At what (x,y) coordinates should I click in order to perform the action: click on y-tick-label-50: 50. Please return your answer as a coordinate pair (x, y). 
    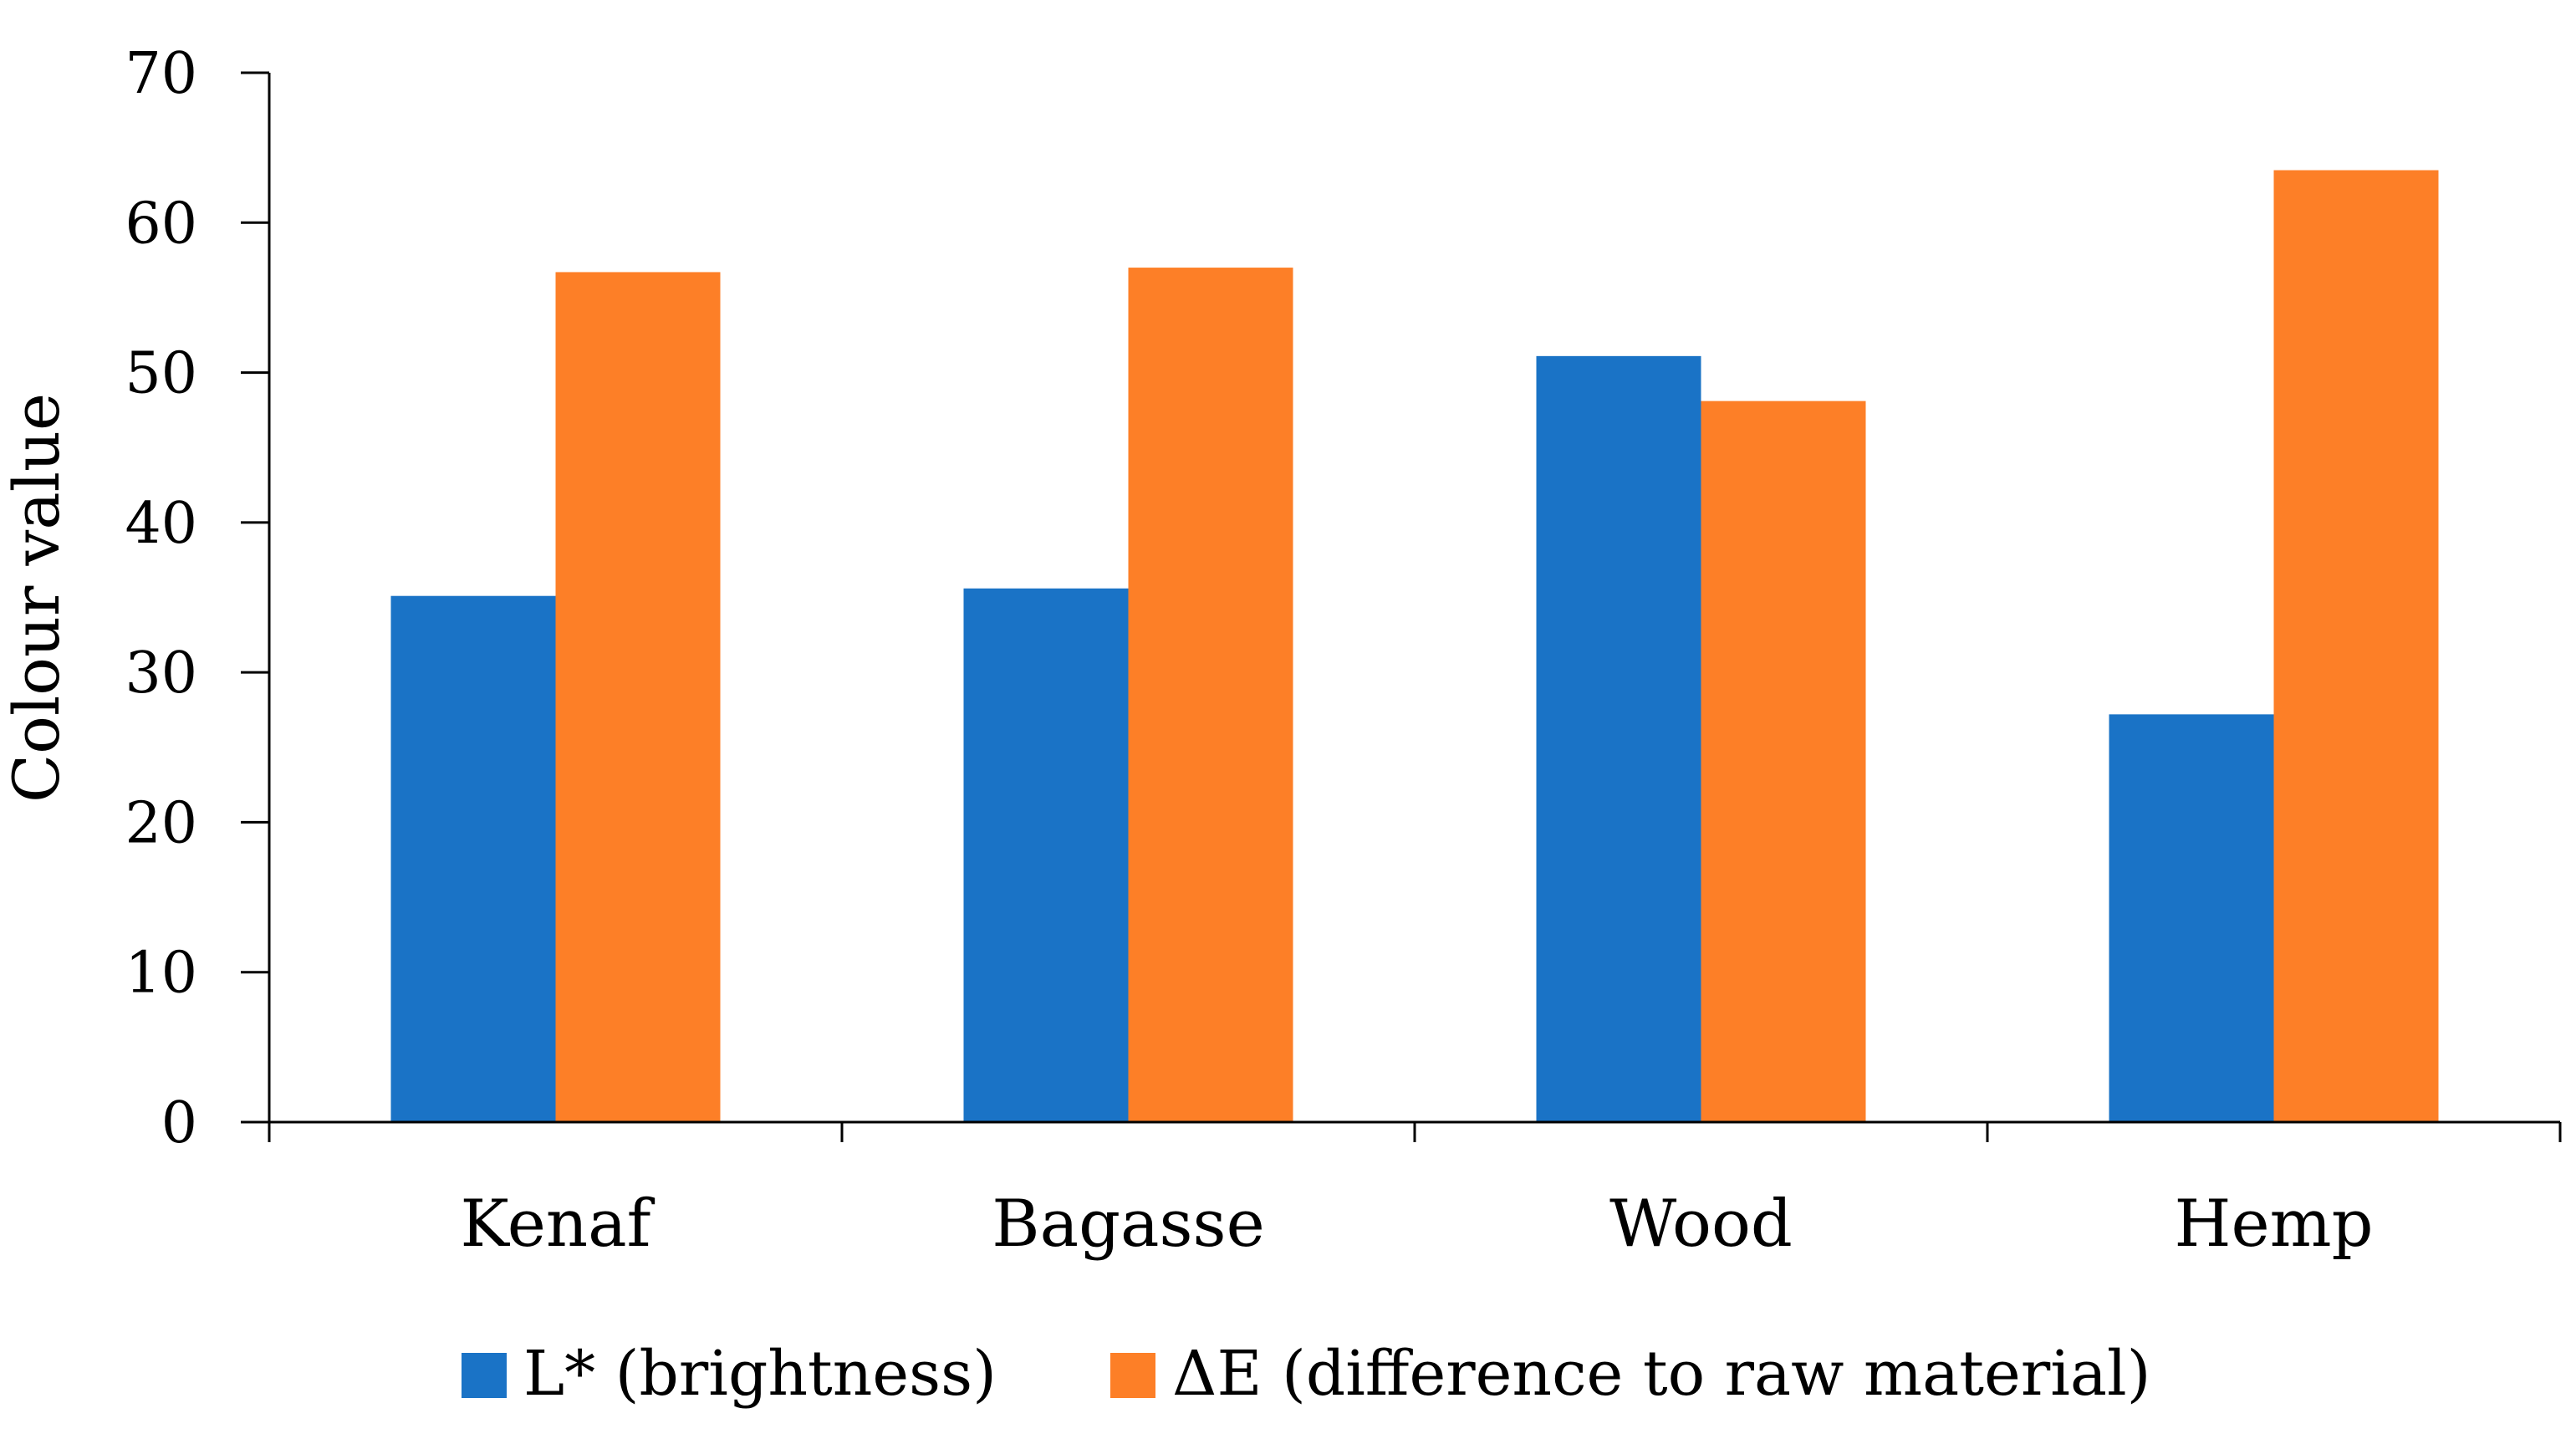
    Looking at the image, I should click on (161, 374).